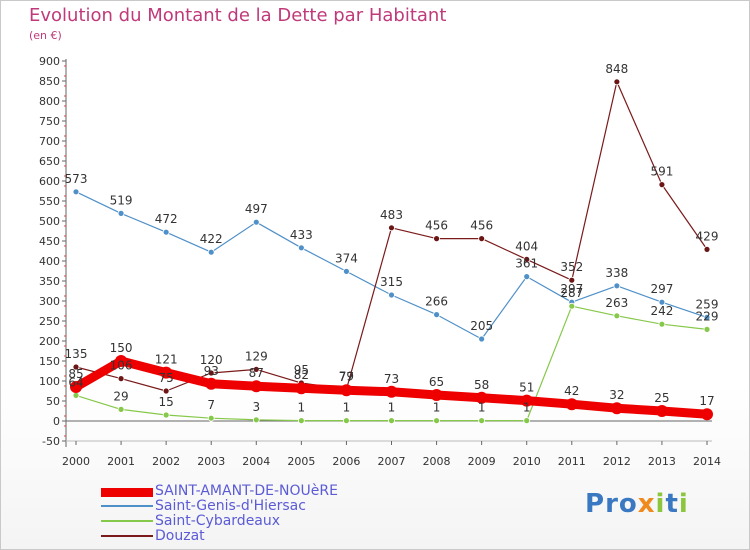 The width and height of the screenshot is (750, 550). I want to click on data-label: 361, so click(526, 264).